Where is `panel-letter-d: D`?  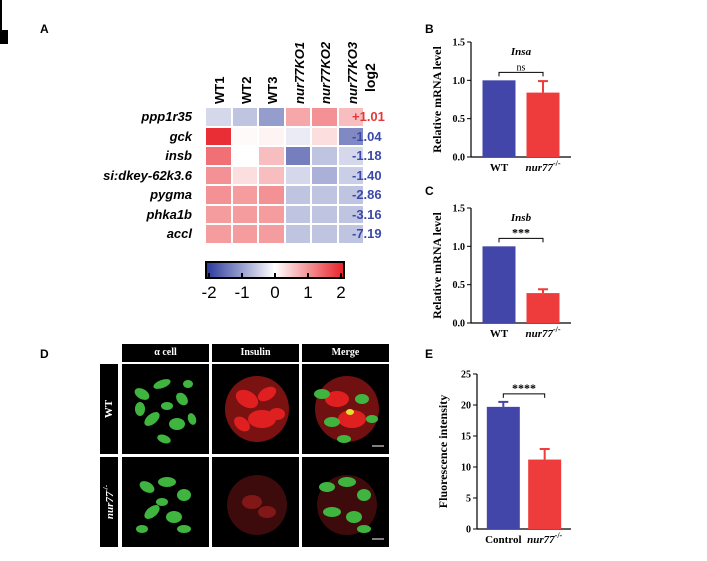 panel-letter-d: D is located at coordinates (44, 354).